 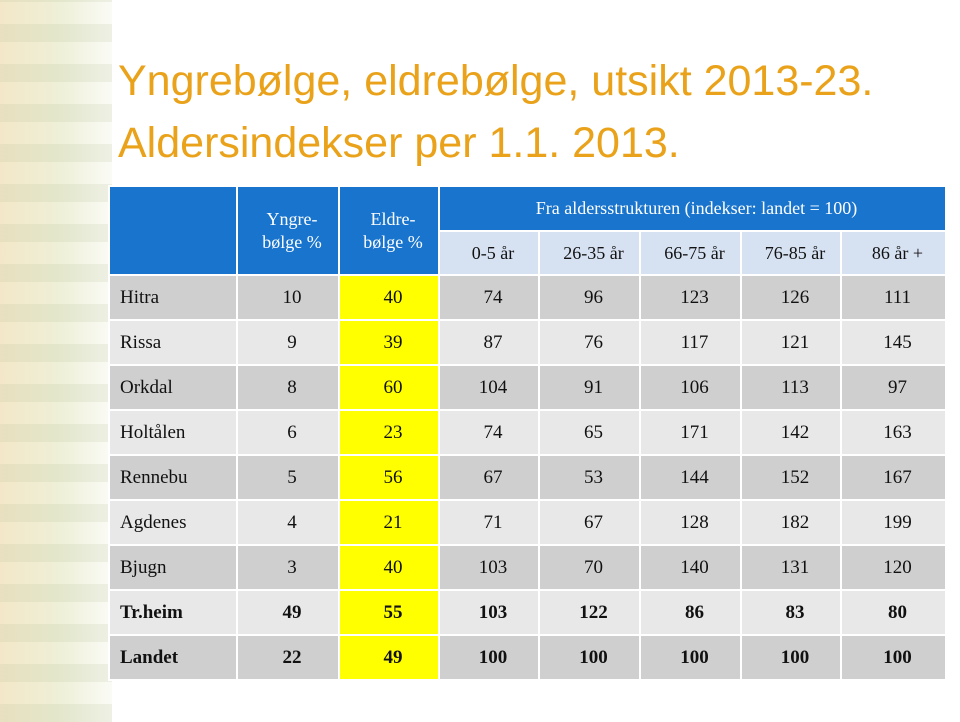 What do you see at coordinates (399, 143) in the screenshot?
I see `title-line: Aldersindekser per 1.1. 2013.` at bounding box center [399, 143].